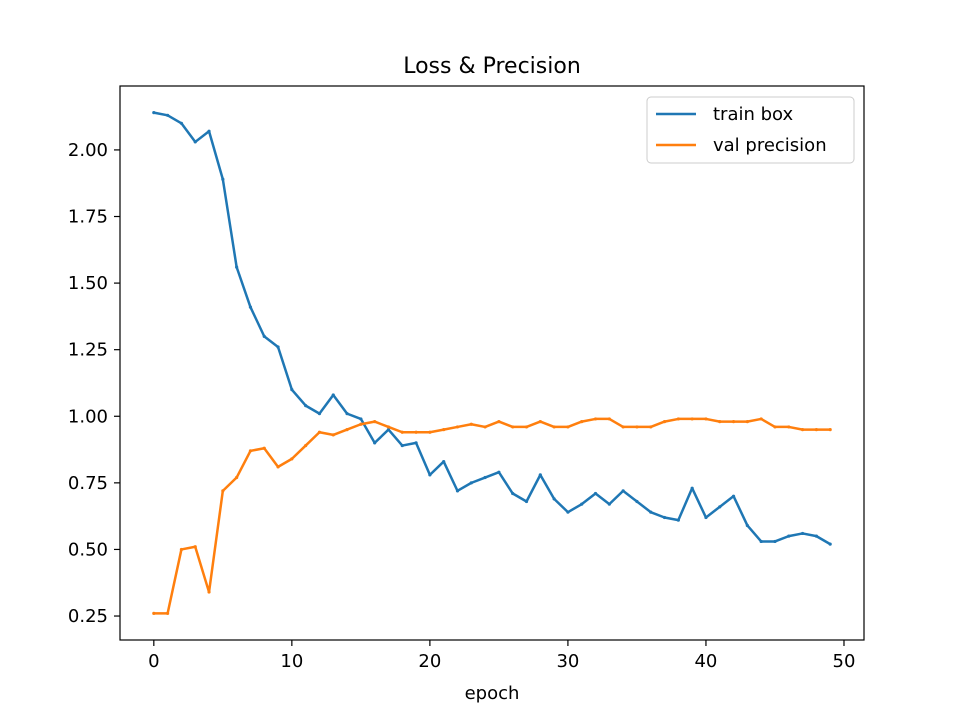 The height and width of the screenshot is (720, 960). What do you see at coordinates (88, 350) in the screenshot?
I see `y-tick-label: 1.25` at bounding box center [88, 350].